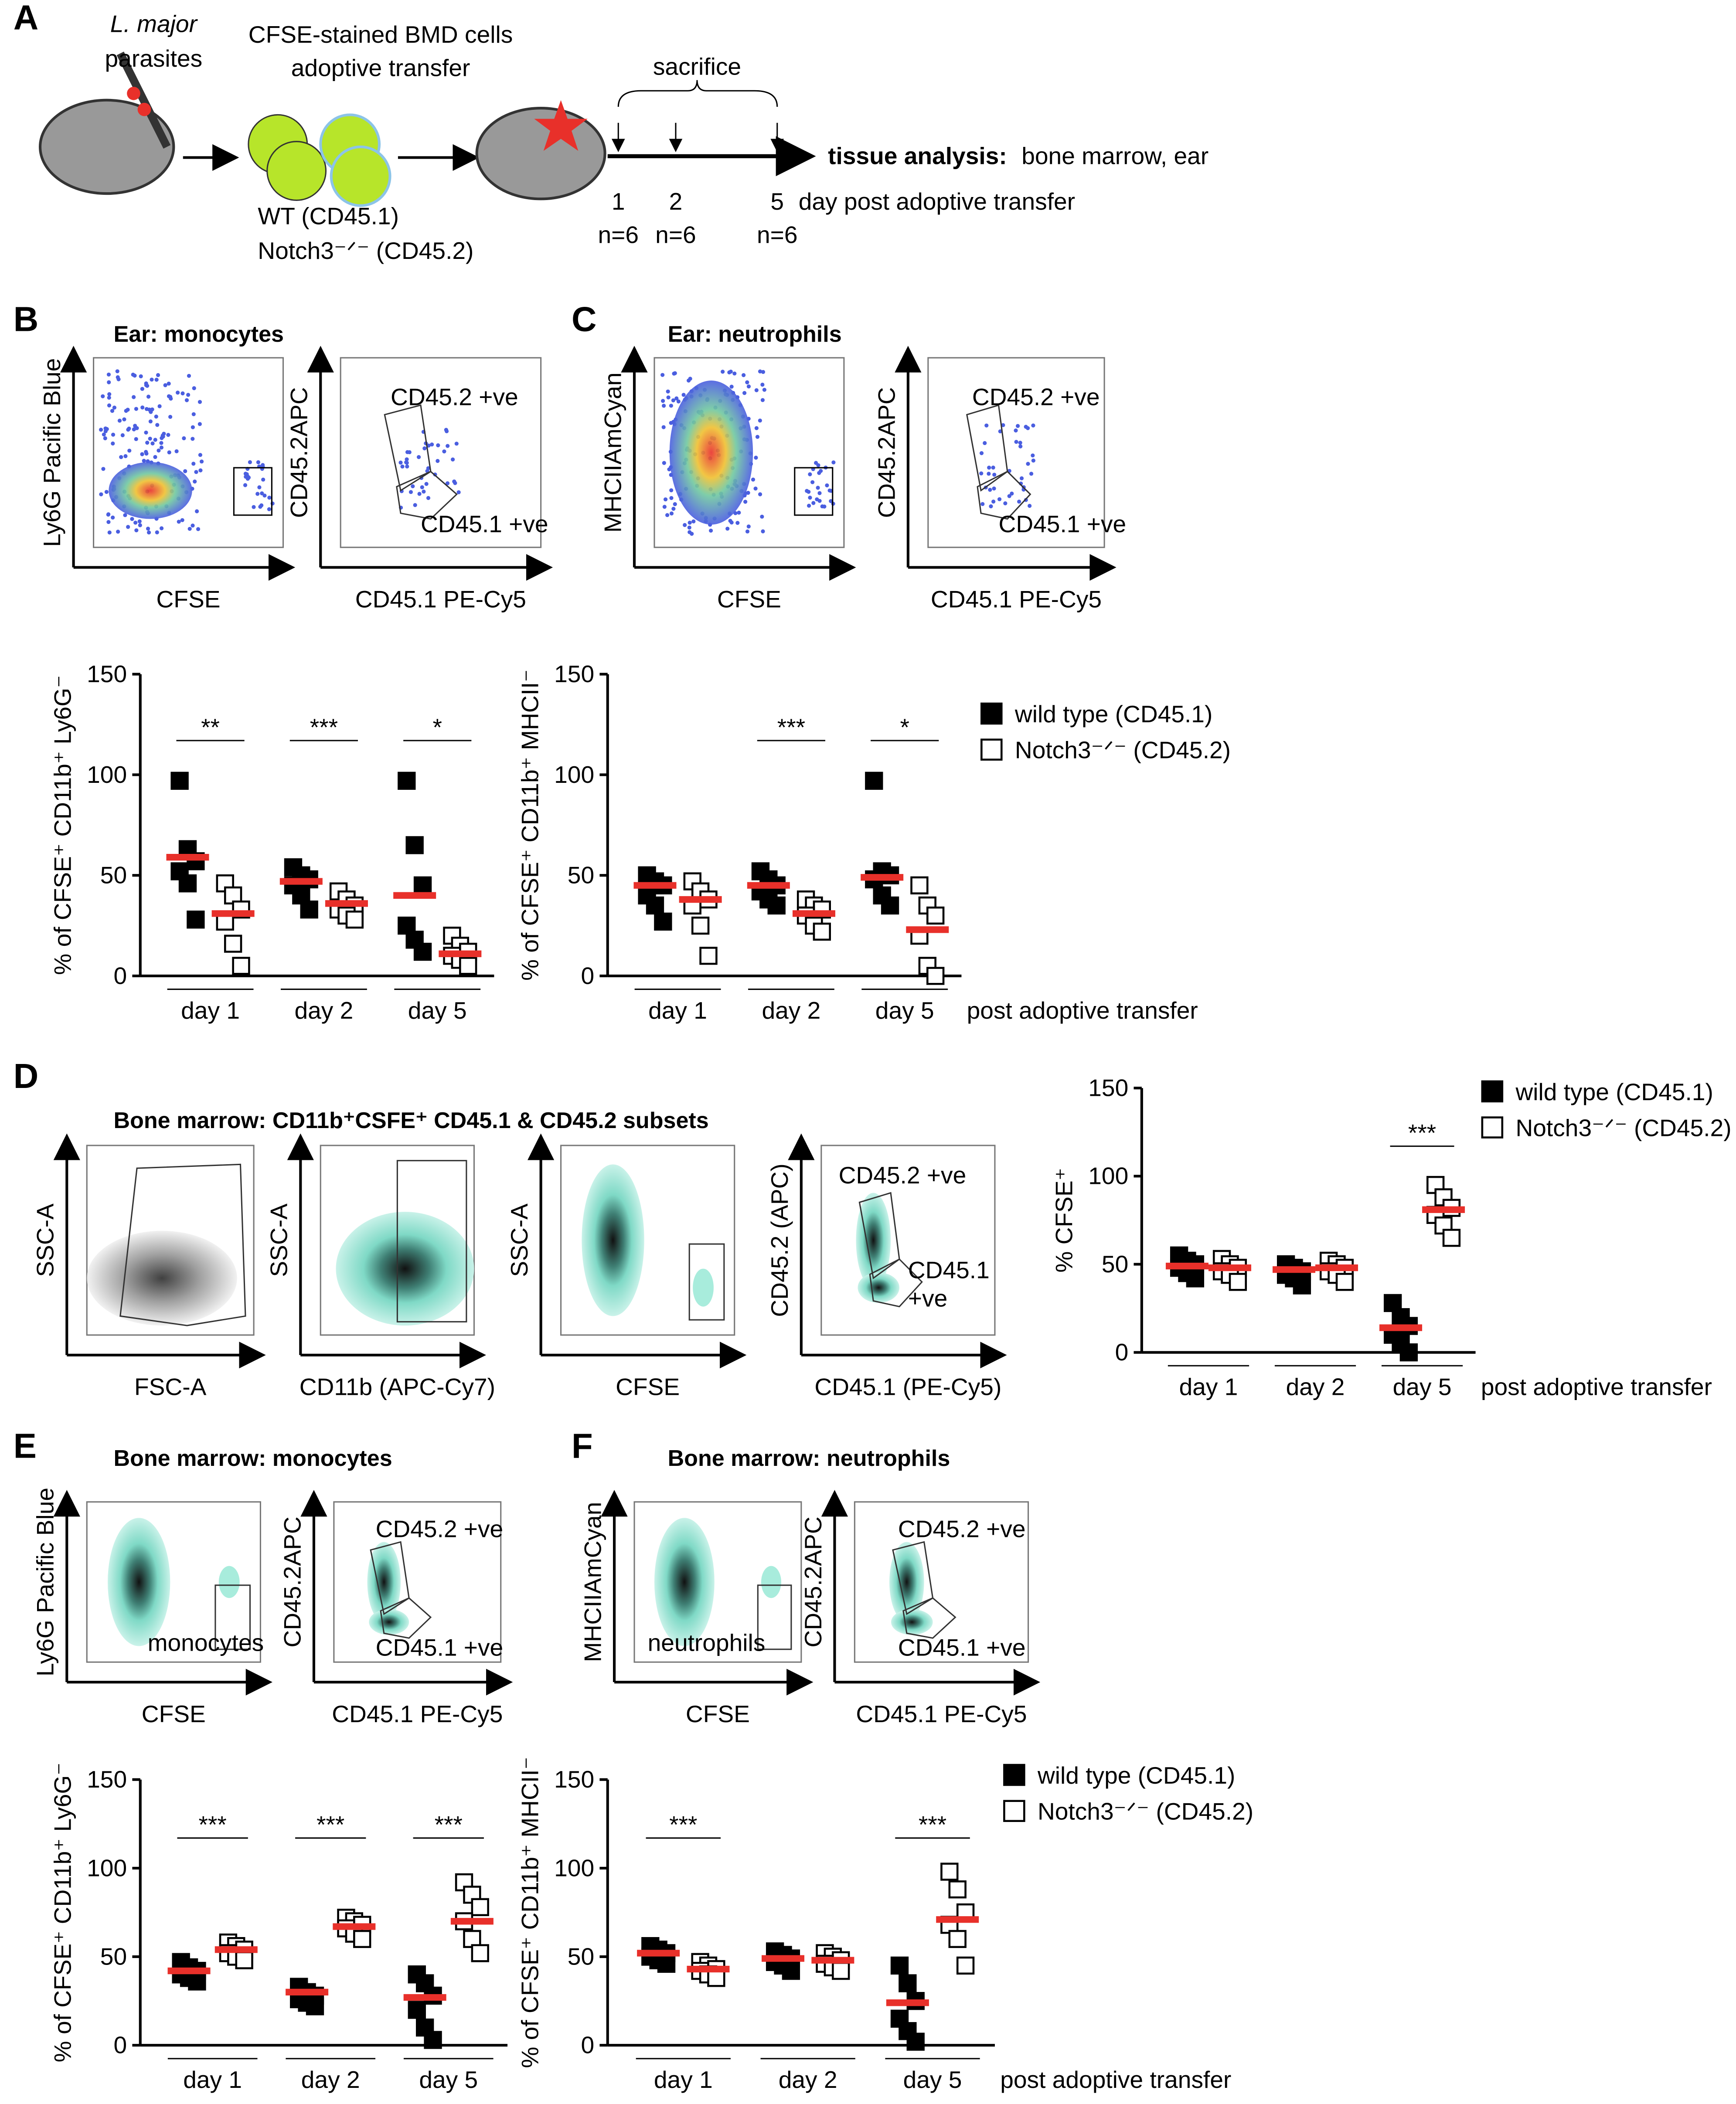 The height and width of the screenshot is (2104, 1736). Describe the element at coordinates (27, 319) in the screenshot. I see `panel-label: B` at that location.